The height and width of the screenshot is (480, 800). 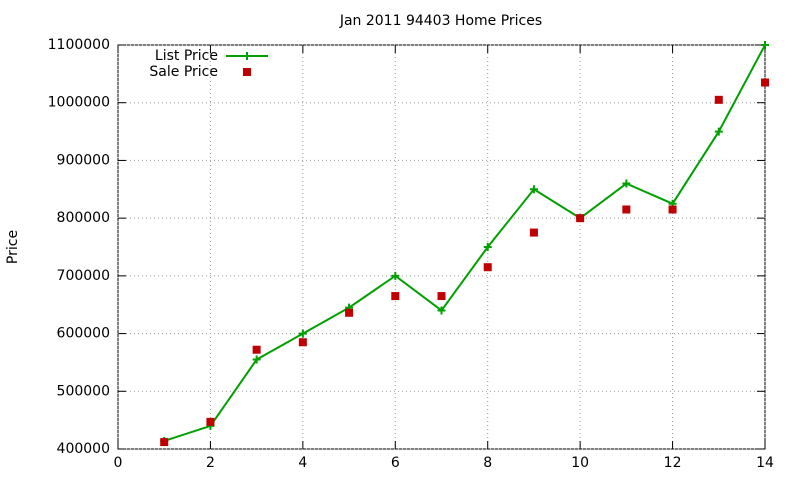 I want to click on x-tick-label: 4, so click(x=302, y=463).